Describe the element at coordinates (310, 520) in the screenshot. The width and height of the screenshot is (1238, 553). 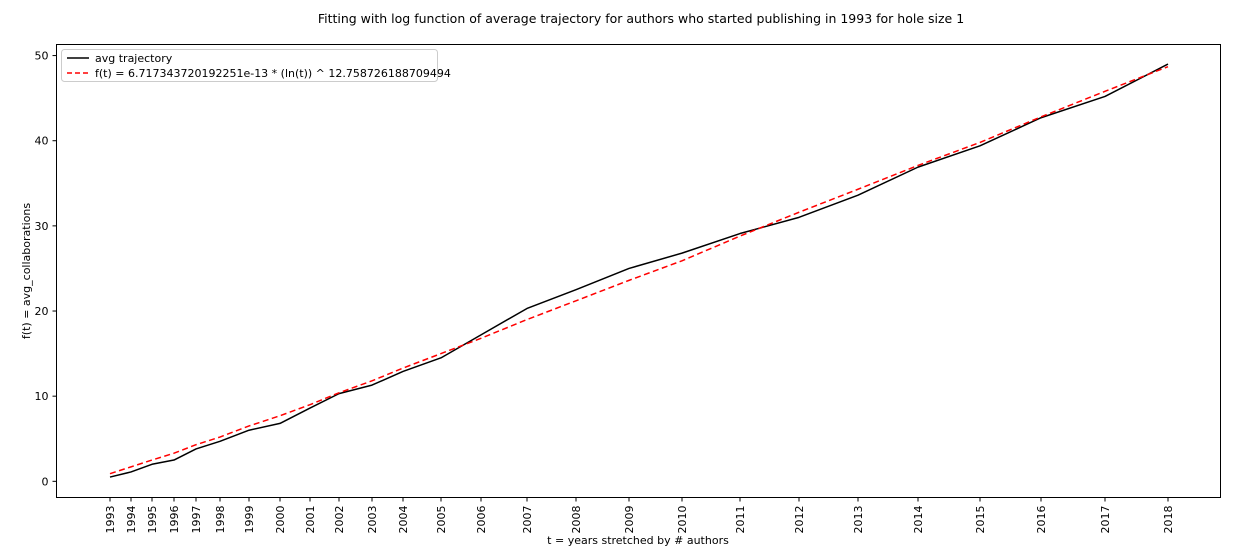
I see `x-tick-label: 2001` at that location.